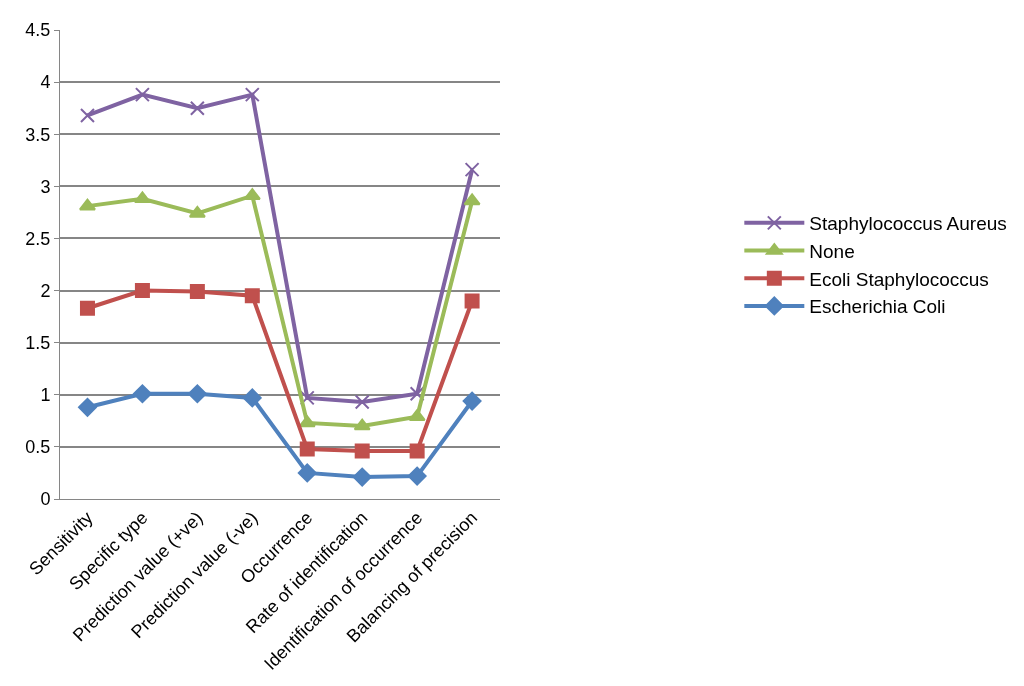 The image size is (1024, 686). I want to click on legend-label: None, so click(832, 251).